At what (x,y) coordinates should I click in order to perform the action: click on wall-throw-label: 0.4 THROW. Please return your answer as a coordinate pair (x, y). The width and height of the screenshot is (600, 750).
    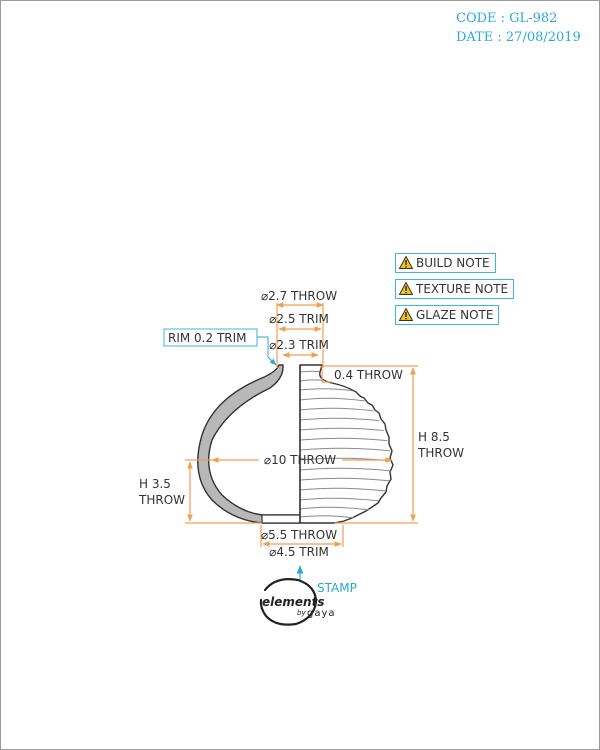
    Looking at the image, I should click on (368, 375).